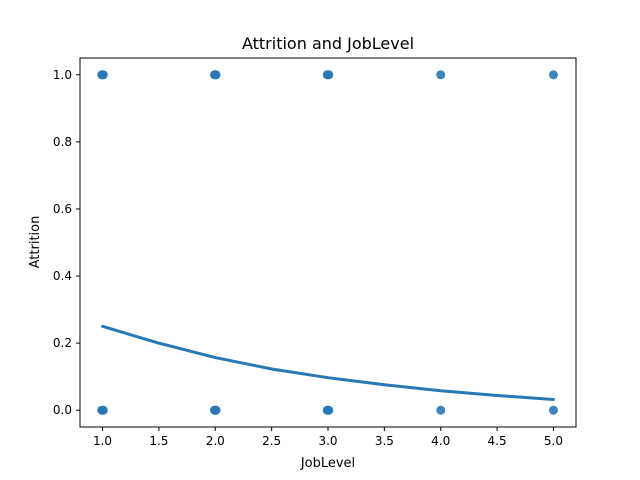 The image size is (640, 480). Describe the element at coordinates (328, 362) in the screenshot. I see `fit-curve` at that location.